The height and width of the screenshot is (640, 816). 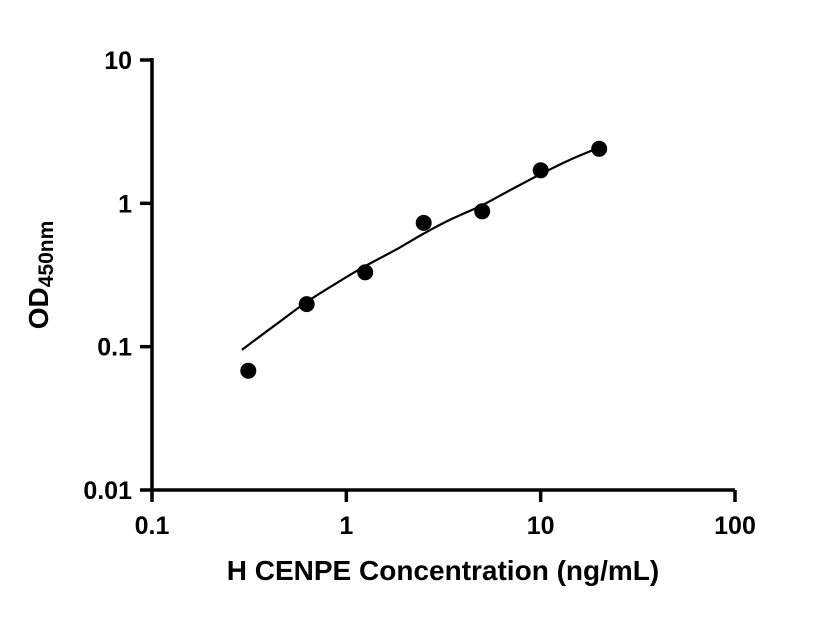 What do you see at coordinates (420, 248) in the screenshot?
I see `fit-curve` at bounding box center [420, 248].